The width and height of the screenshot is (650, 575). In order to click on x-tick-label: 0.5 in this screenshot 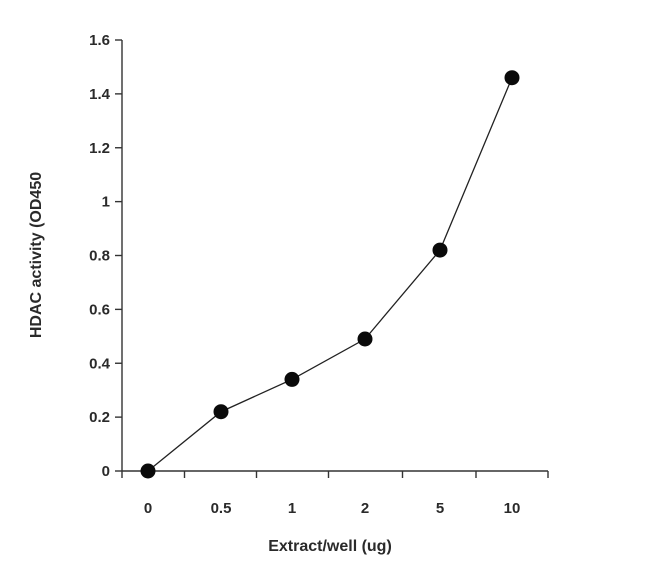, I will do `click(221, 508)`.